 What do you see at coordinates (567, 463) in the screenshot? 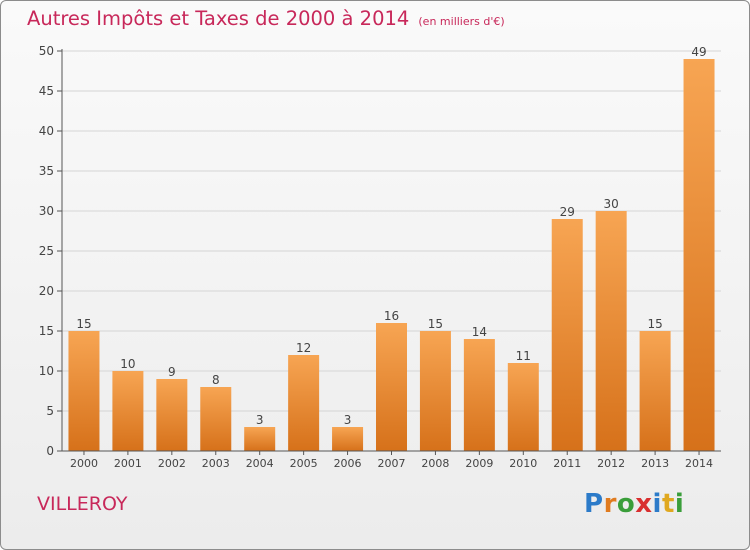
I see `x-tick-label: 2011` at bounding box center [567, 463].